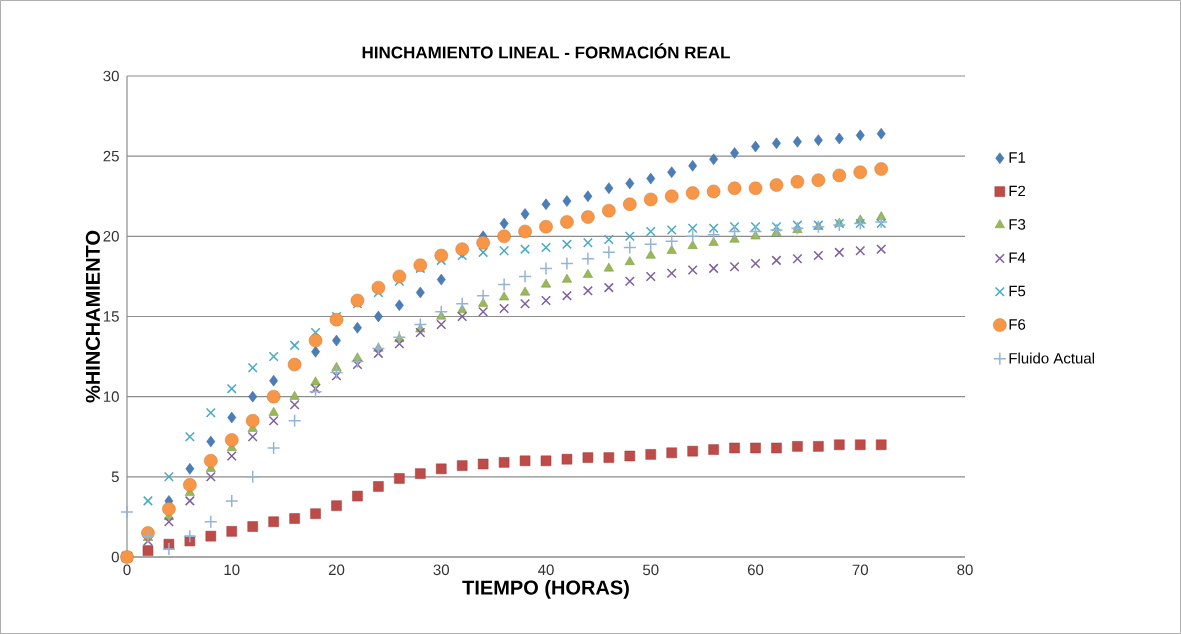 The width and height of the screenshot is (1181, 634). Describe the element at coordinates (115, 557) in the screenshot. I see `y-tick-label: 0` at that location.